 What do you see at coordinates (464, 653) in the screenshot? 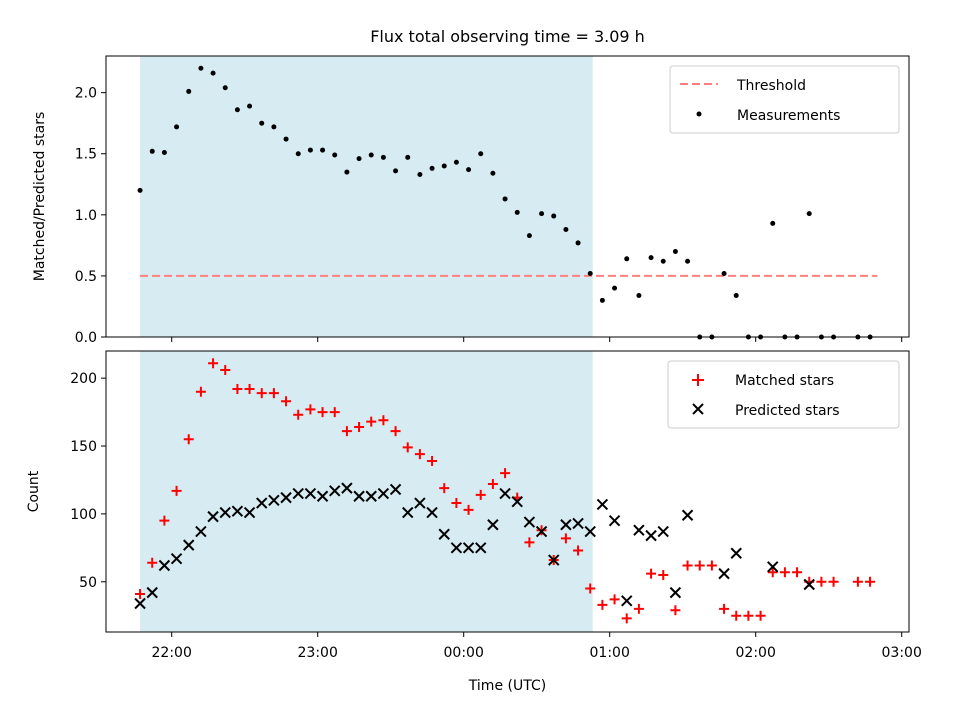
I see `x-tick-label: 00:00` at bounding box center [464, 653].